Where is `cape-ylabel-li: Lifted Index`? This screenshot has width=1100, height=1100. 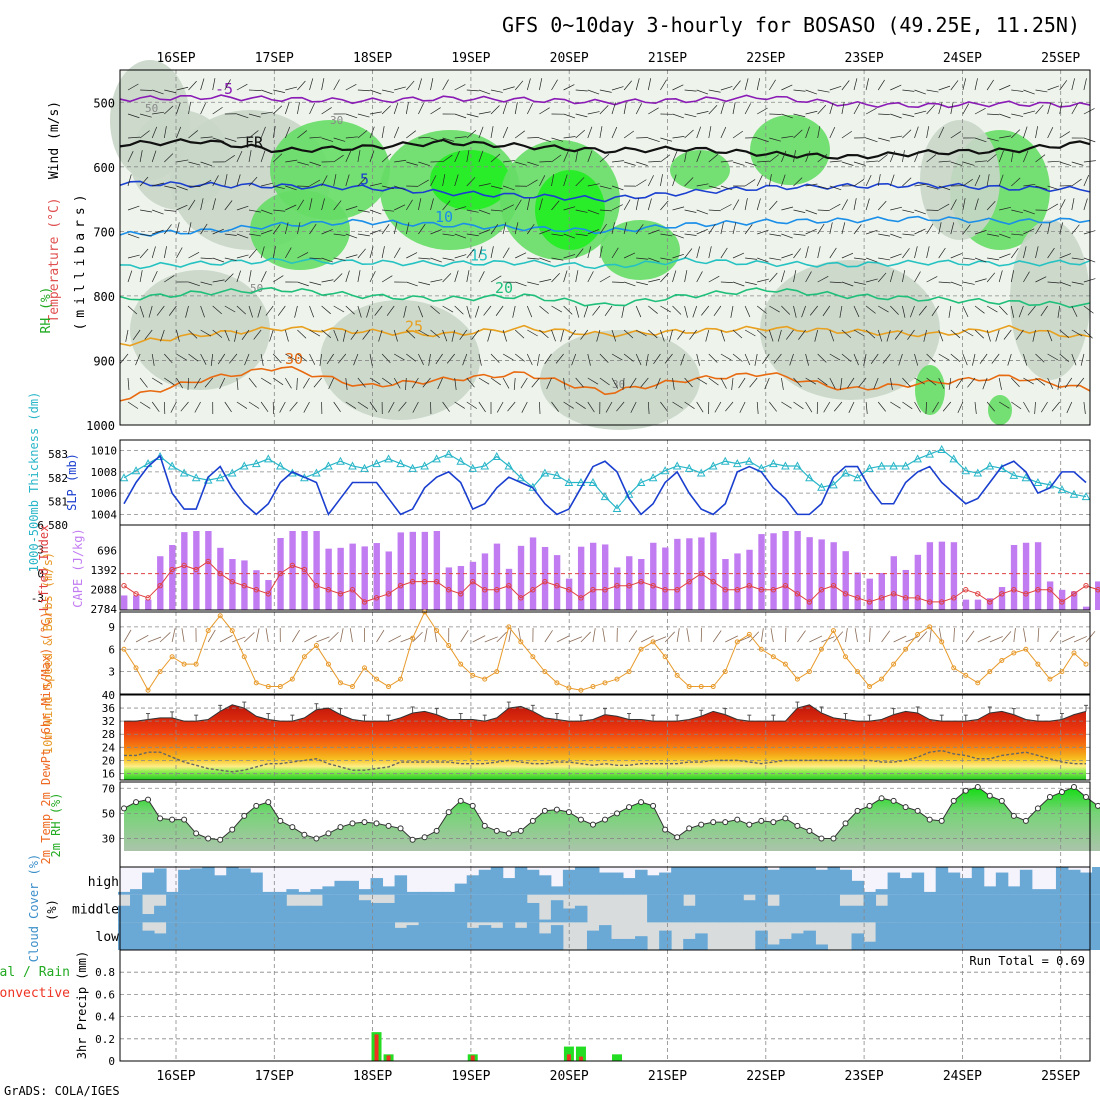 cape-ylabel-li: Lifted Index is located at coordinates (44, 568).